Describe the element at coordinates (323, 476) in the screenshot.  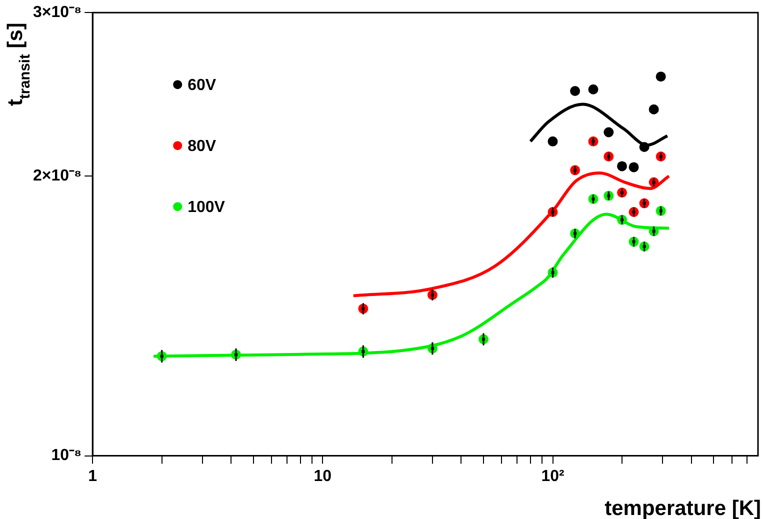
I see `x-tick-label: 10` at that location.